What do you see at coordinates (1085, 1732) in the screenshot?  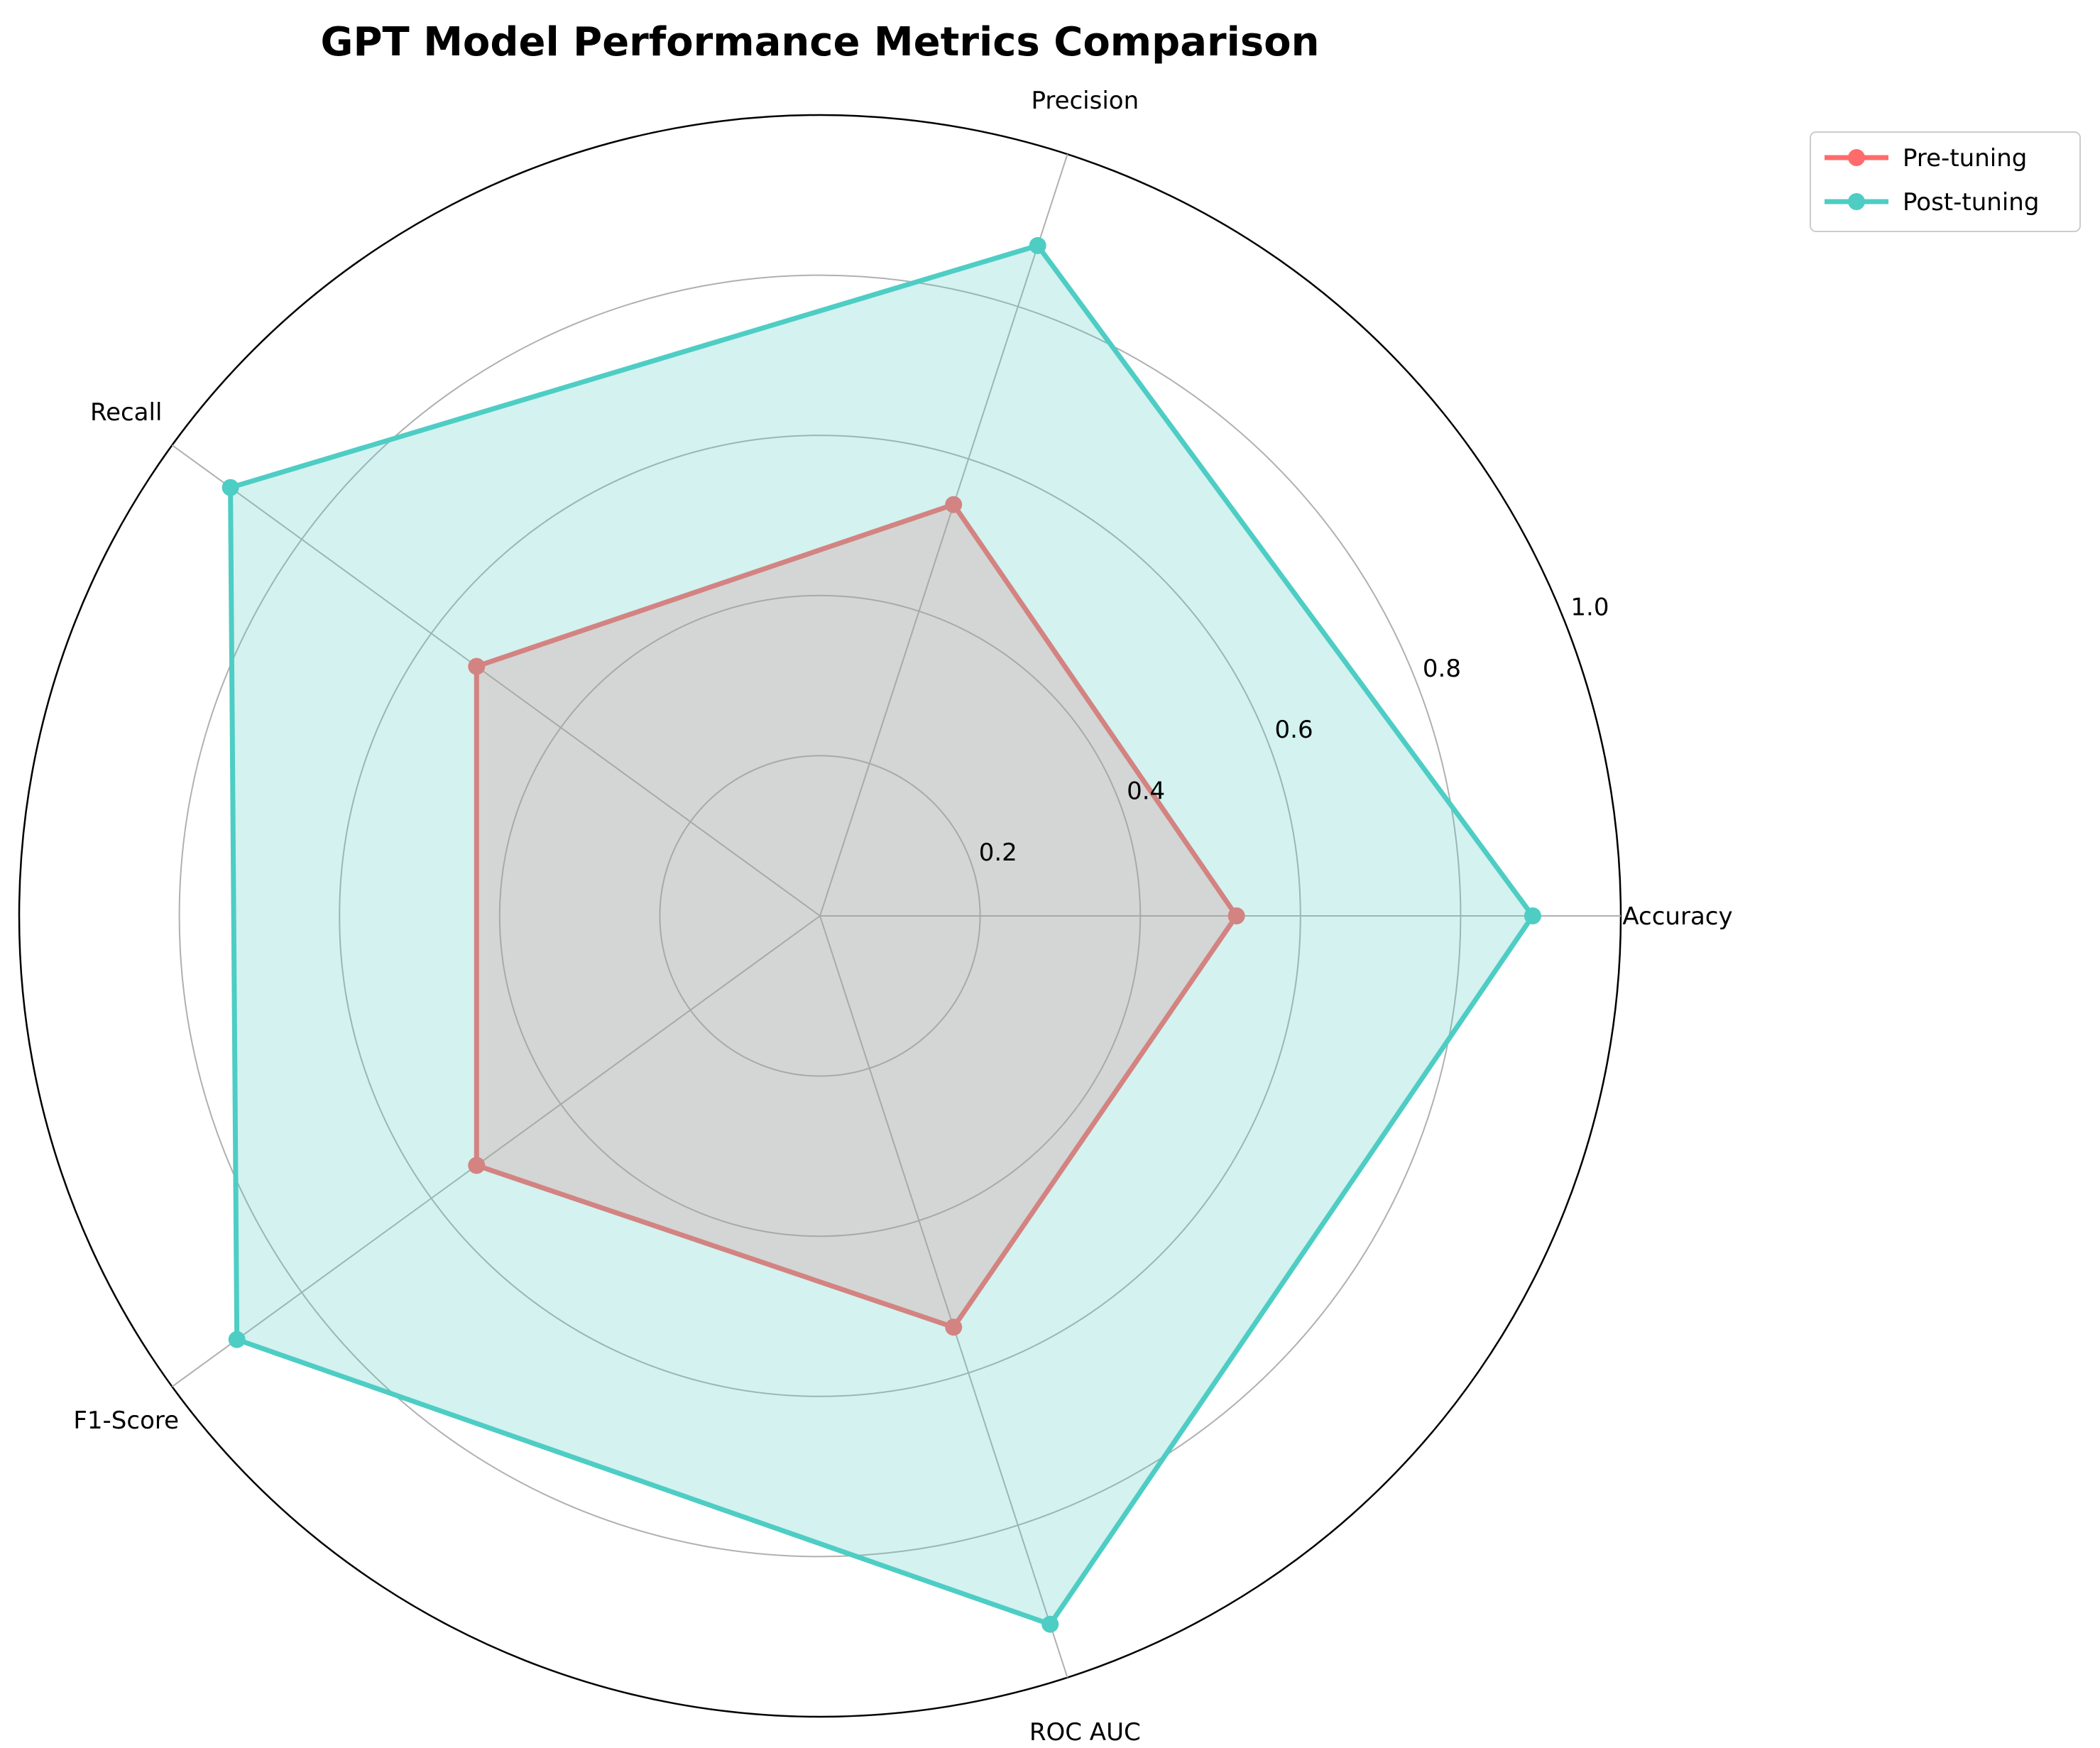 I see `category-label: ROC AUC` at bounding box center [1085, 1732].